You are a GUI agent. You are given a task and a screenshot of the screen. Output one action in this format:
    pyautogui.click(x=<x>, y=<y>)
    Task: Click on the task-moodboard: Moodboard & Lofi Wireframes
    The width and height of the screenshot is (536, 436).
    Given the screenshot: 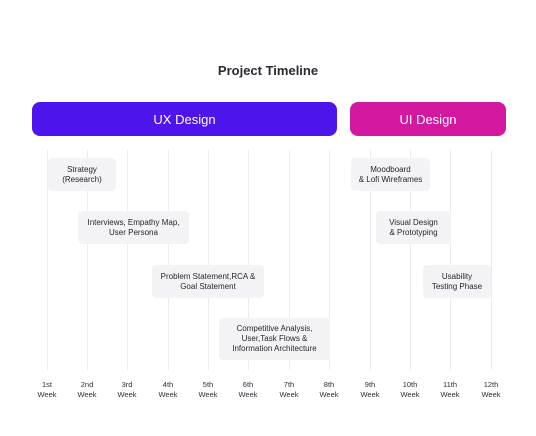 What is the action you would take?
    pyautogui.click(x=390, y=174)
    